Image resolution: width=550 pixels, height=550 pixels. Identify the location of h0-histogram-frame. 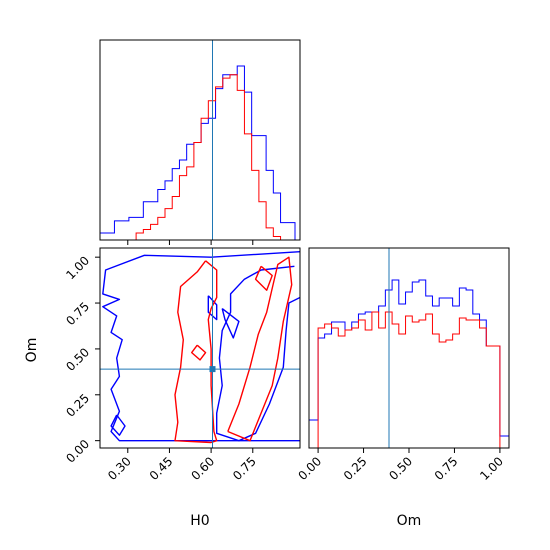
(200, 140).